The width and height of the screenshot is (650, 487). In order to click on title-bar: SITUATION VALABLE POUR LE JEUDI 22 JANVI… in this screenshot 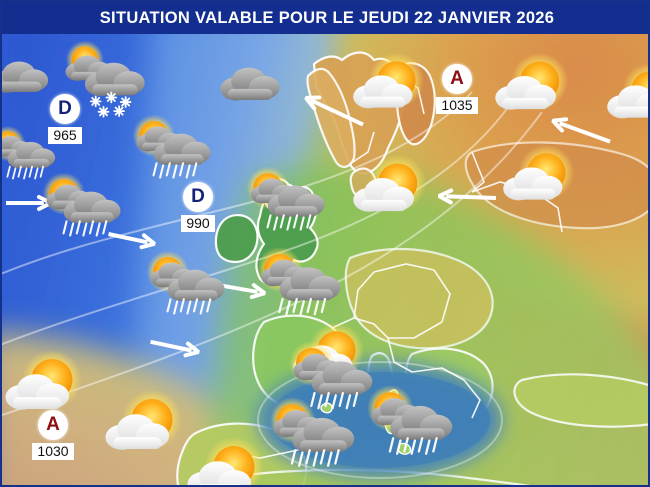, I will do `click(325, 18)`.